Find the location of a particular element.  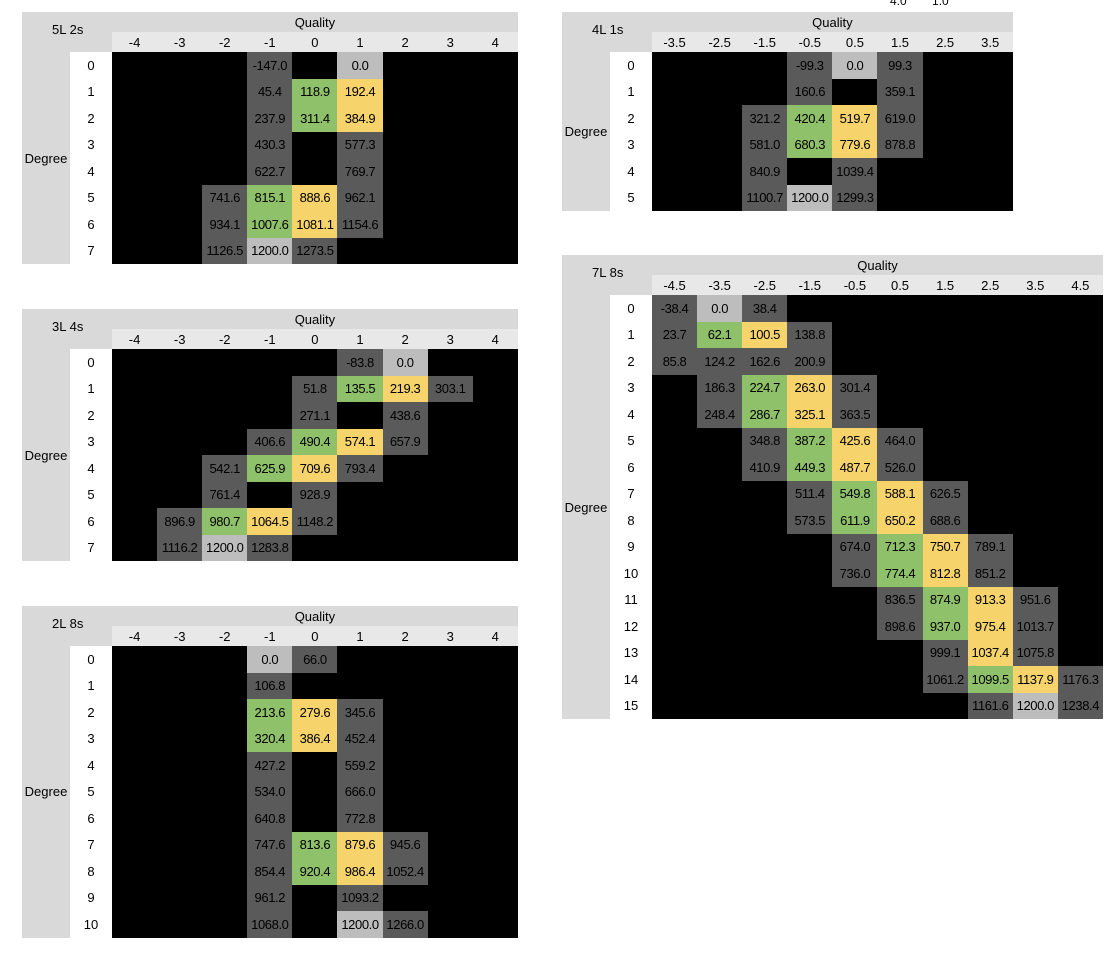

value-cell: 310.5 is located at coordinates (720, 440).